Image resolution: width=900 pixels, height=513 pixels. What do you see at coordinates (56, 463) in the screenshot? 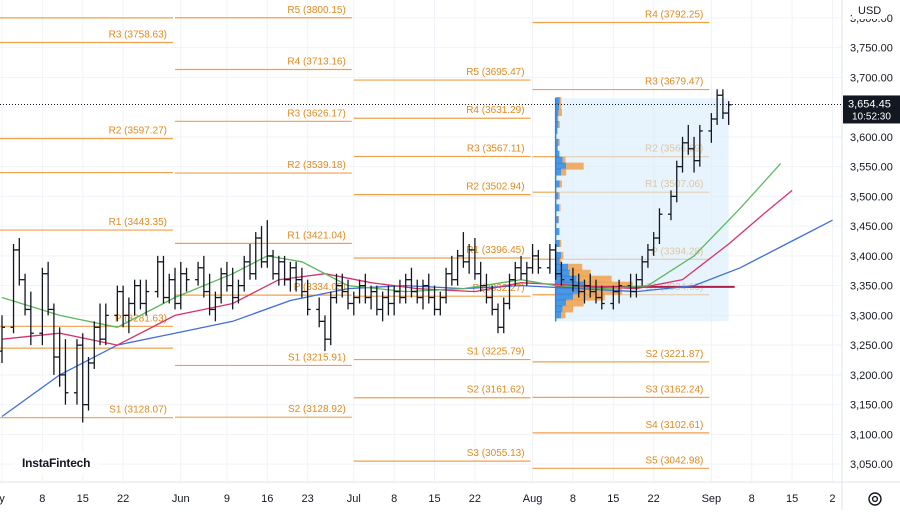
I see `watermark-logo: InstaFintech` at bounding box center [56, 463].